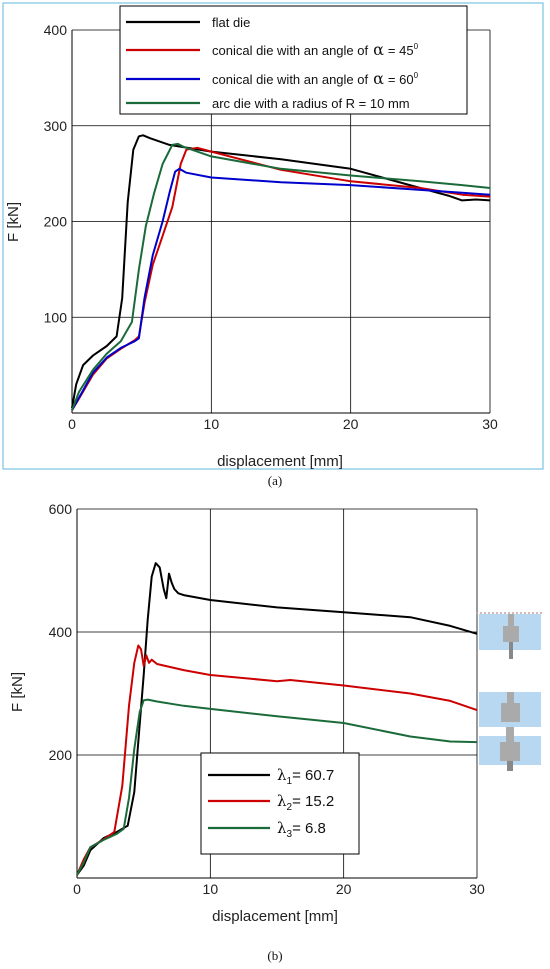 This screenshot has height=969, width=550. Describe the element at coordinates (509, 635) in the screenshot. I see `die-schematic-small-icon` at that location.